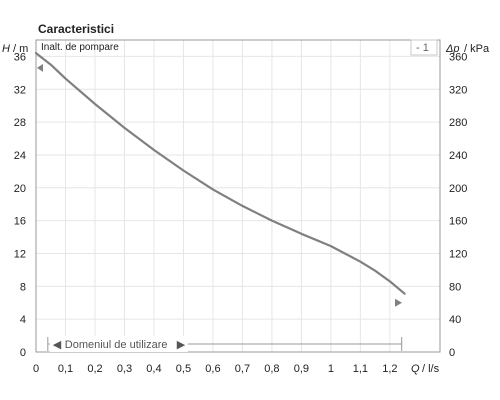  Describe the element at coordinates (23, 287) in the screenshot. I see `left-axis-tick-label: 8` at that location.